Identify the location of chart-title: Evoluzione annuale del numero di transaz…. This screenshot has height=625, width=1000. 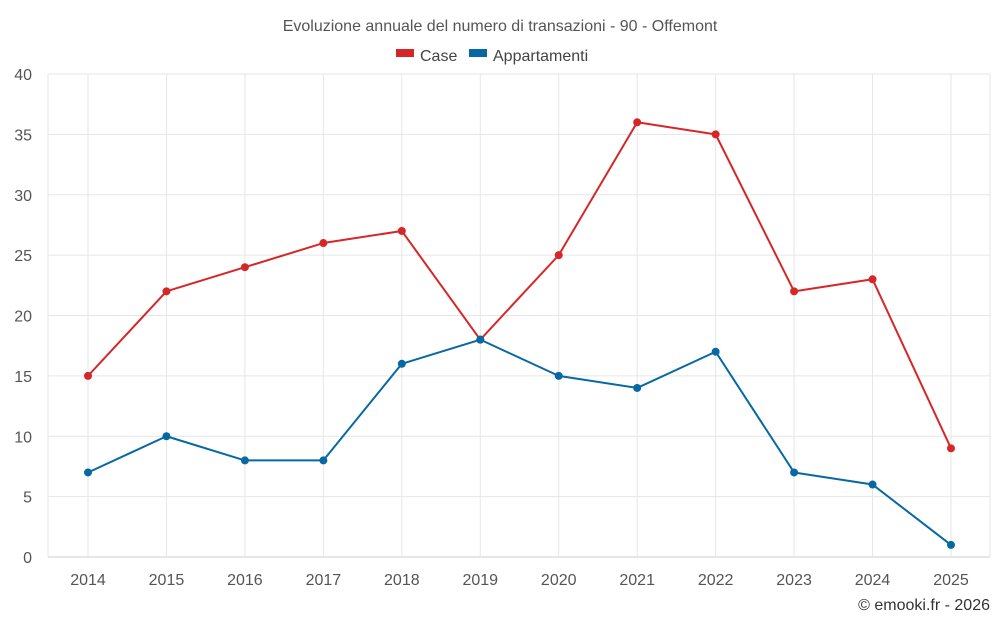
(500, 26).